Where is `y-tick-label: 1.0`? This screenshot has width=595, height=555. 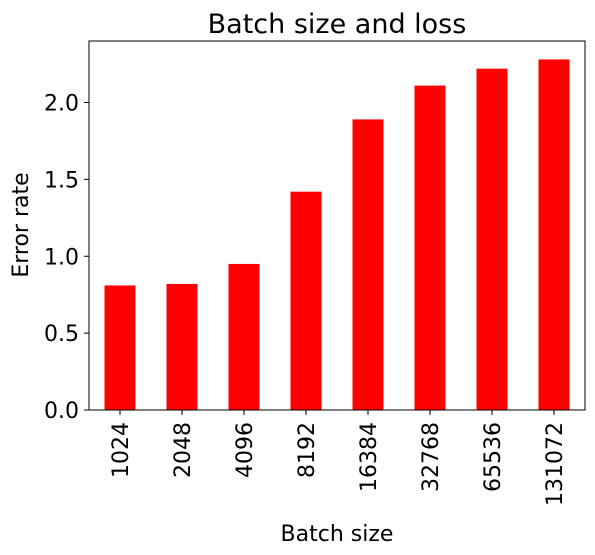 y-tick-label: 1.0 is located at coordinates (61, 257).